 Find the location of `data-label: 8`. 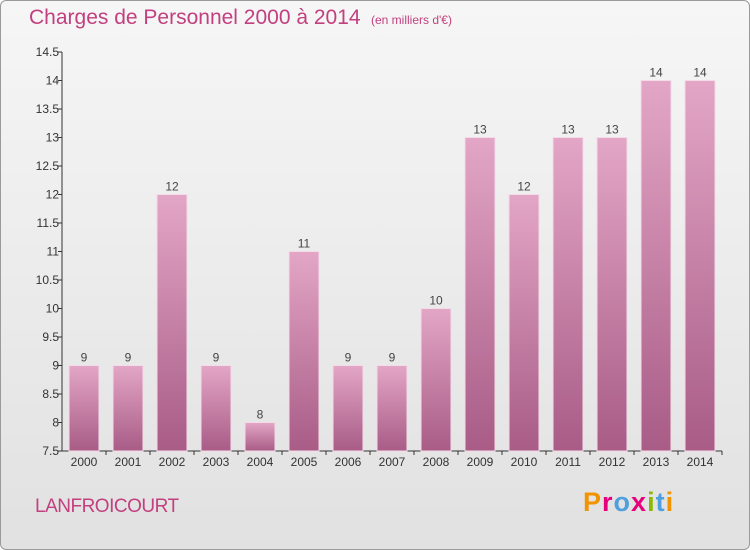

data-label: 8 is located at coordinates (260, 415).